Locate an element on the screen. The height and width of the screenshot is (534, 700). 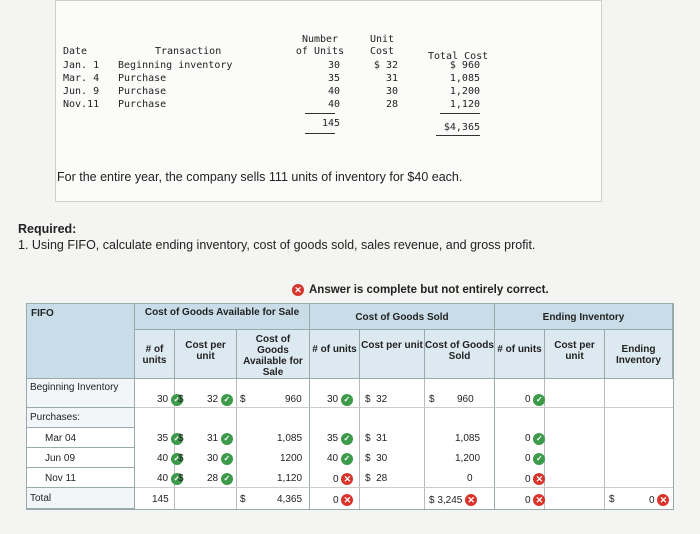
nov-avail-units: 40 ✓ is located at coordinates (170, 479).